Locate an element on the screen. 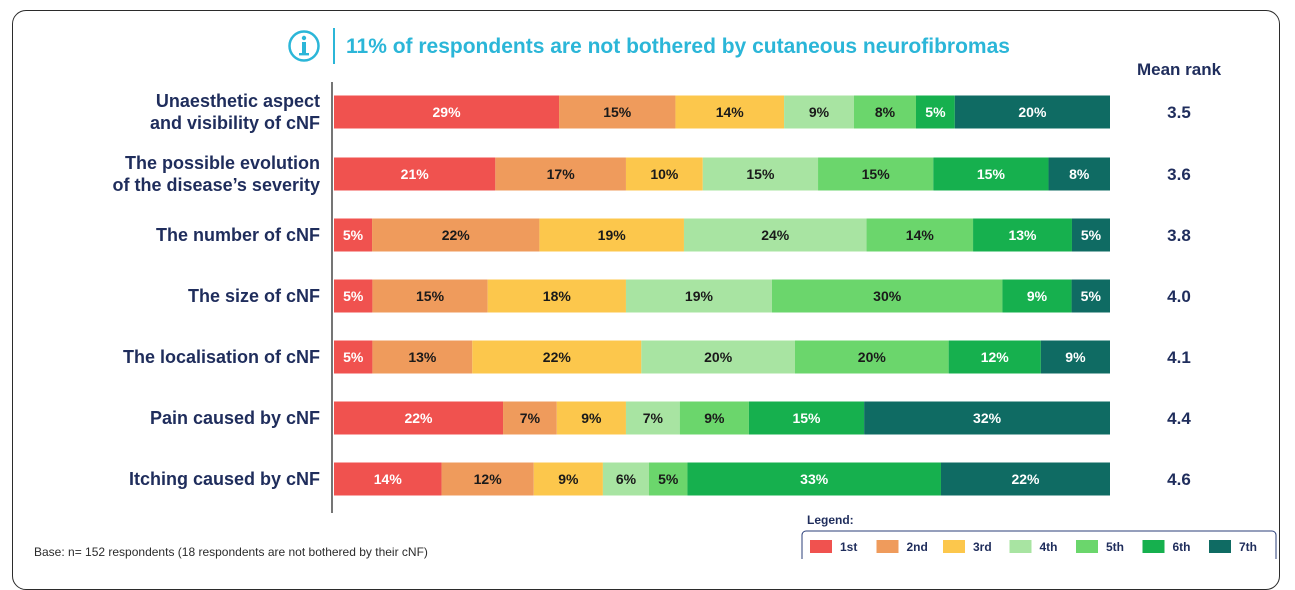 This screenshot has width=1295, height=590. legend-item-label: 1st is located at coordinates (848, 547).